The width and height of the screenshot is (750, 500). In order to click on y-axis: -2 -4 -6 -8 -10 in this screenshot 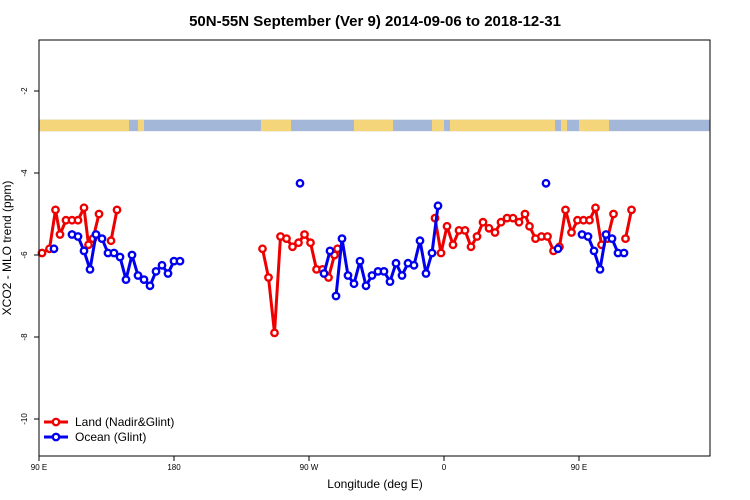, I will do `click(29, 256)`.